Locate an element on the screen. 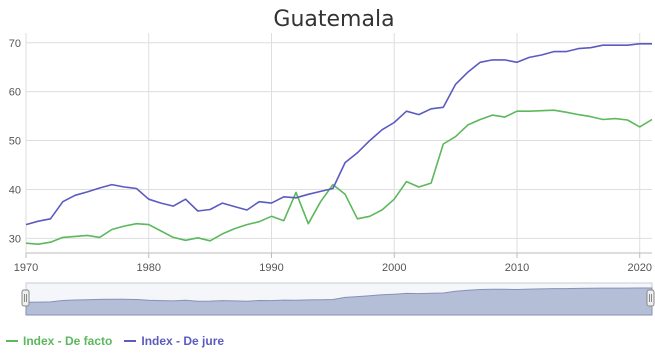  x-tick-label-2010: 2010 is located at coordinates (517, 268).